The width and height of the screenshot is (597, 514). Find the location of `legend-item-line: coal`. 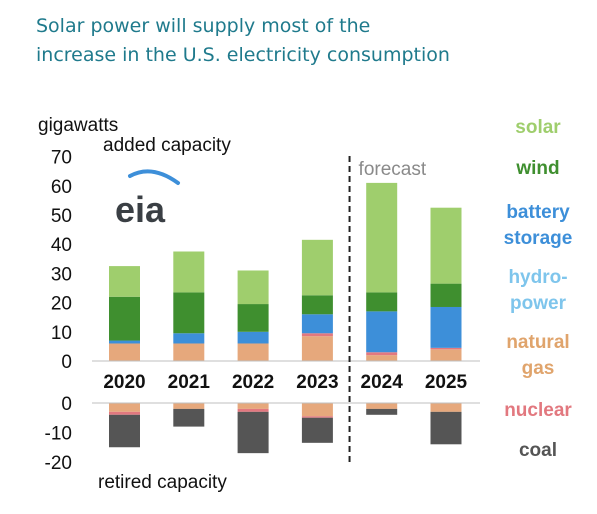

legend-item-line: coal is located at coordinates (538, 450).